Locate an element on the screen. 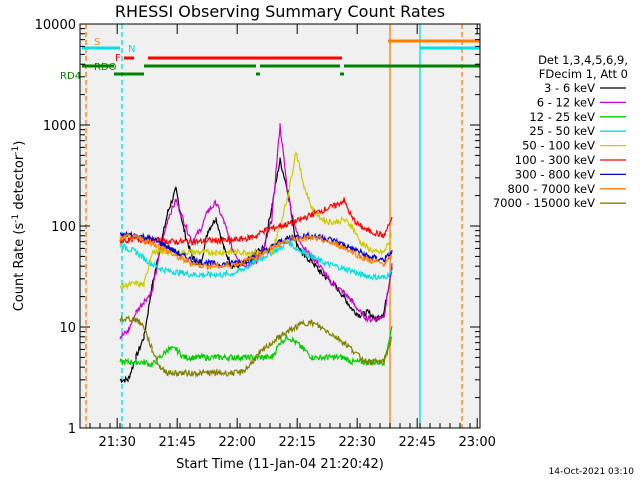  legend-label-3: 25 - 50 keV is located at coordinates (562, 131).